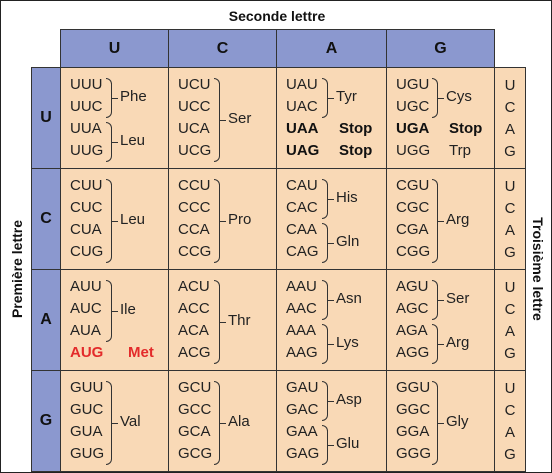 This screenshot has width=552, height=473. Describe the element at coordinates (128, 309) in the screenshot. I see `amino-acid-label: Ile` at that location.